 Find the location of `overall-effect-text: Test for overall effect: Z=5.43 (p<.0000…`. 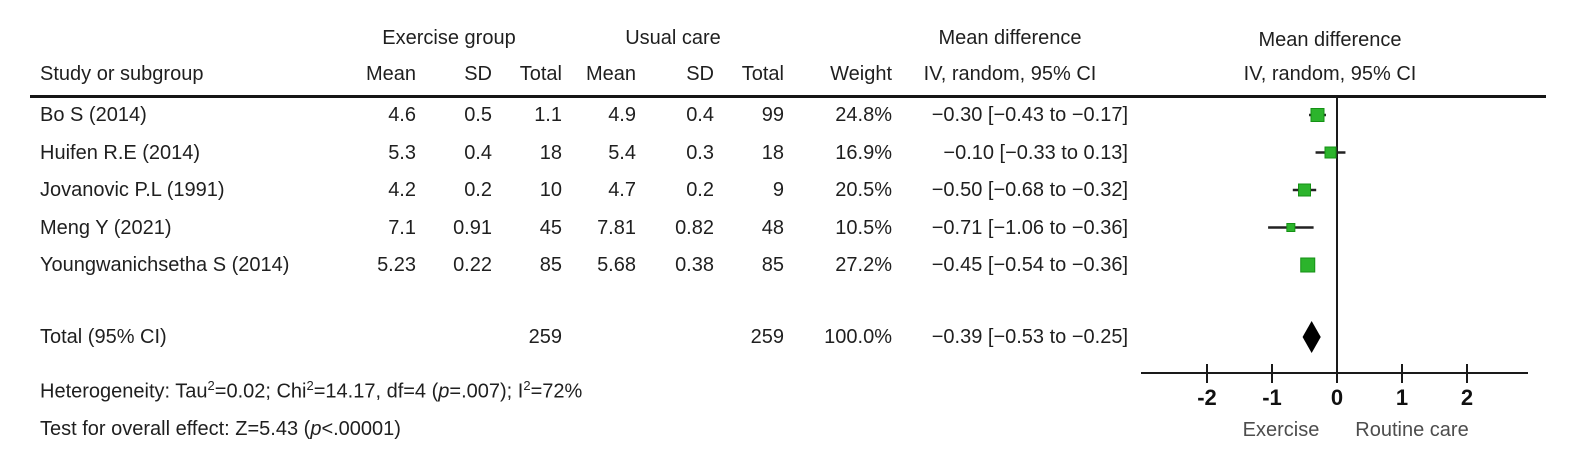

overall-effect-text: Test for overall effect: Z=5.43 (p<.0000… is located at coordinates (220, 429).